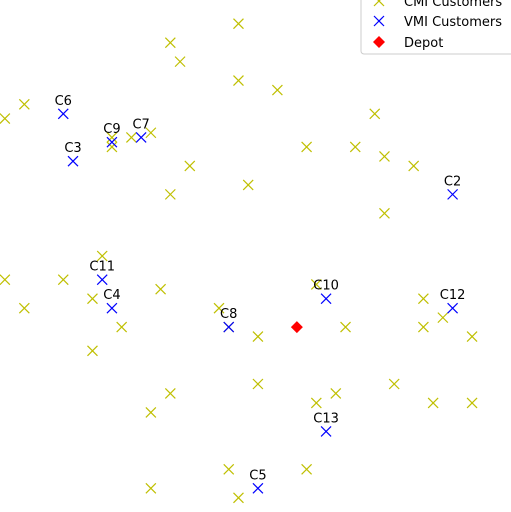 This screenshot has width=511, height=512. Describe the element at coordinates (257, 475) in the screenshot. I see `vmi-customer-label: C5` at that location.